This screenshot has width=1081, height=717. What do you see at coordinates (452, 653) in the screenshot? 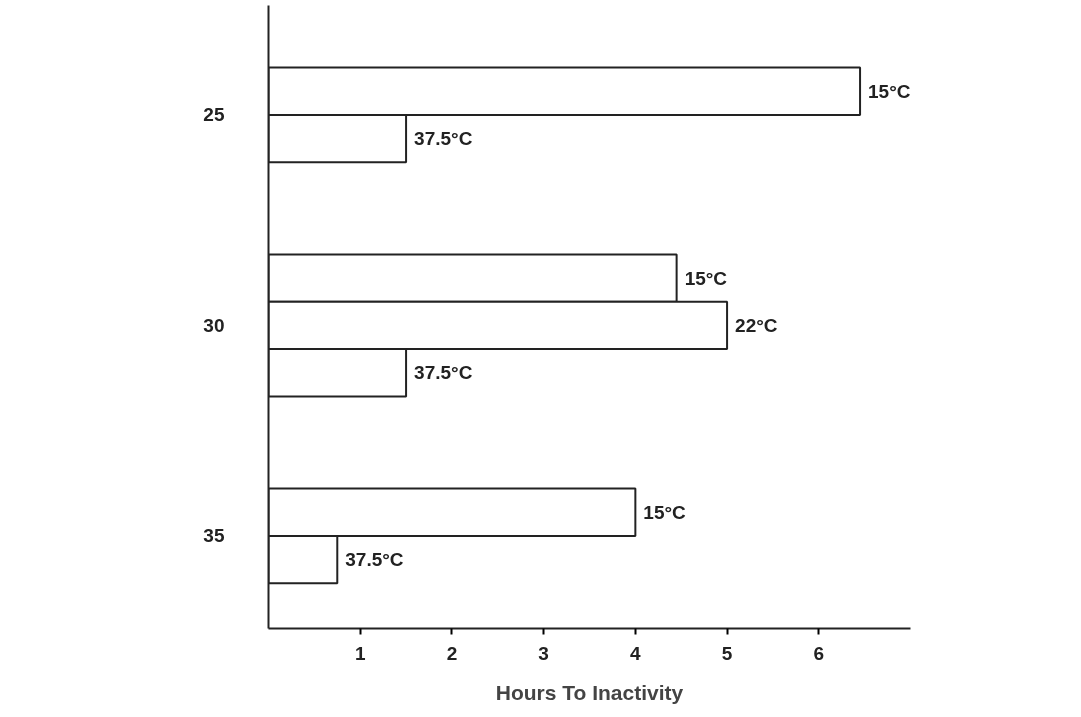
I see `x-tick-label: 2` at bounding box center [452, 653].